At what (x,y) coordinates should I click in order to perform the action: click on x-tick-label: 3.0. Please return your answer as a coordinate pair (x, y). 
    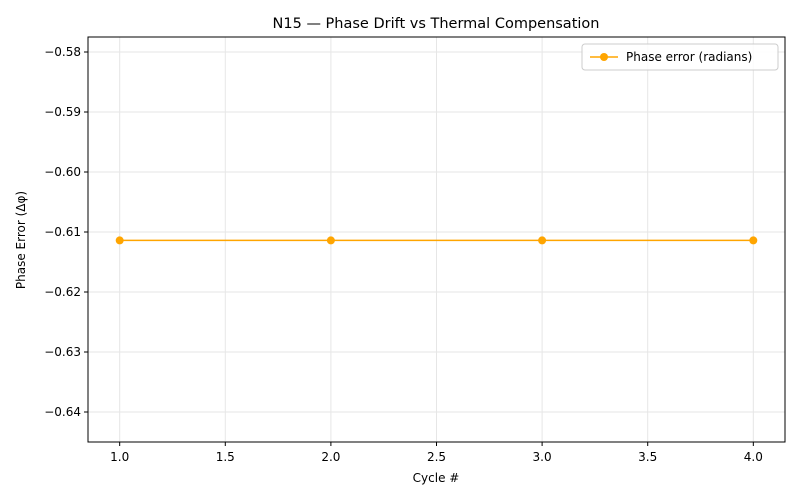
    Looking at the image, I should click on (542, 457).